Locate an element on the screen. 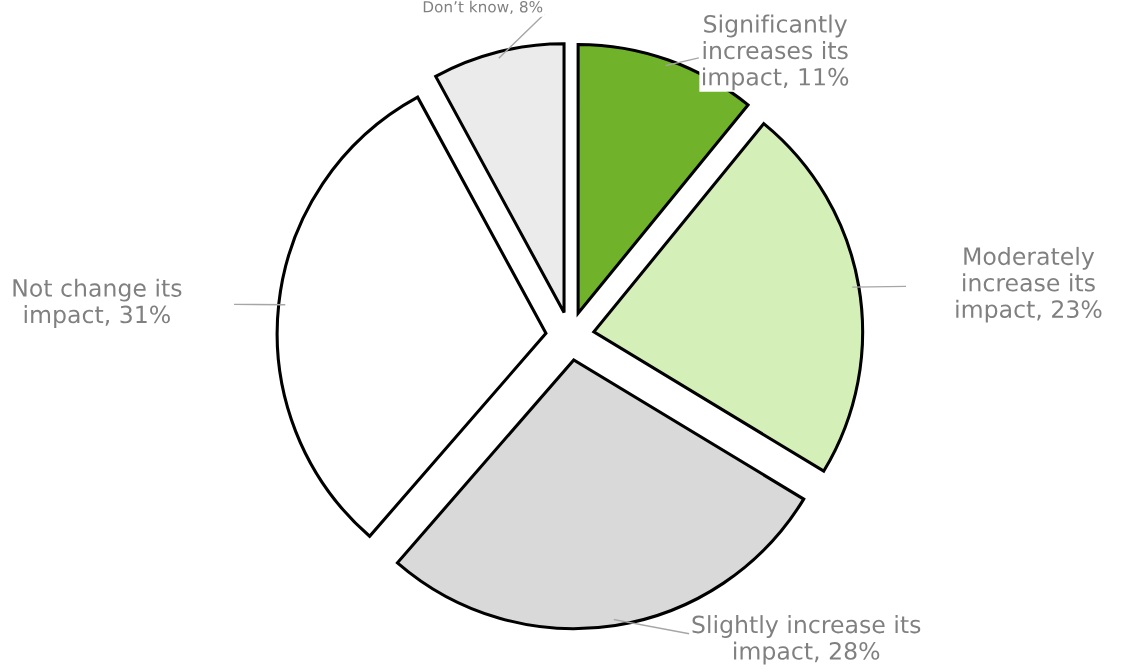 This screenshot has height=672, width=1140. slice-label: Don’t know, 8% is located at coordinates (483, 7).